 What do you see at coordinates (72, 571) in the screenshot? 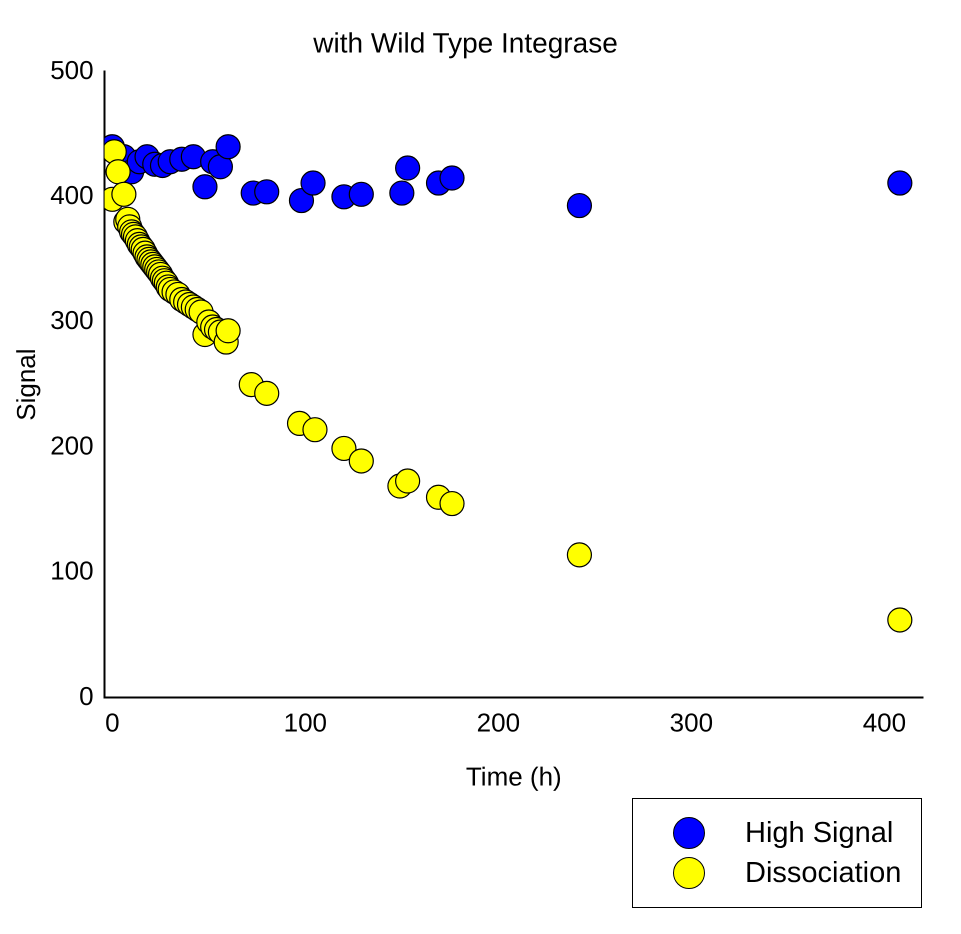
I see `y-tick-label: 100` at bounding box center [72, 571].